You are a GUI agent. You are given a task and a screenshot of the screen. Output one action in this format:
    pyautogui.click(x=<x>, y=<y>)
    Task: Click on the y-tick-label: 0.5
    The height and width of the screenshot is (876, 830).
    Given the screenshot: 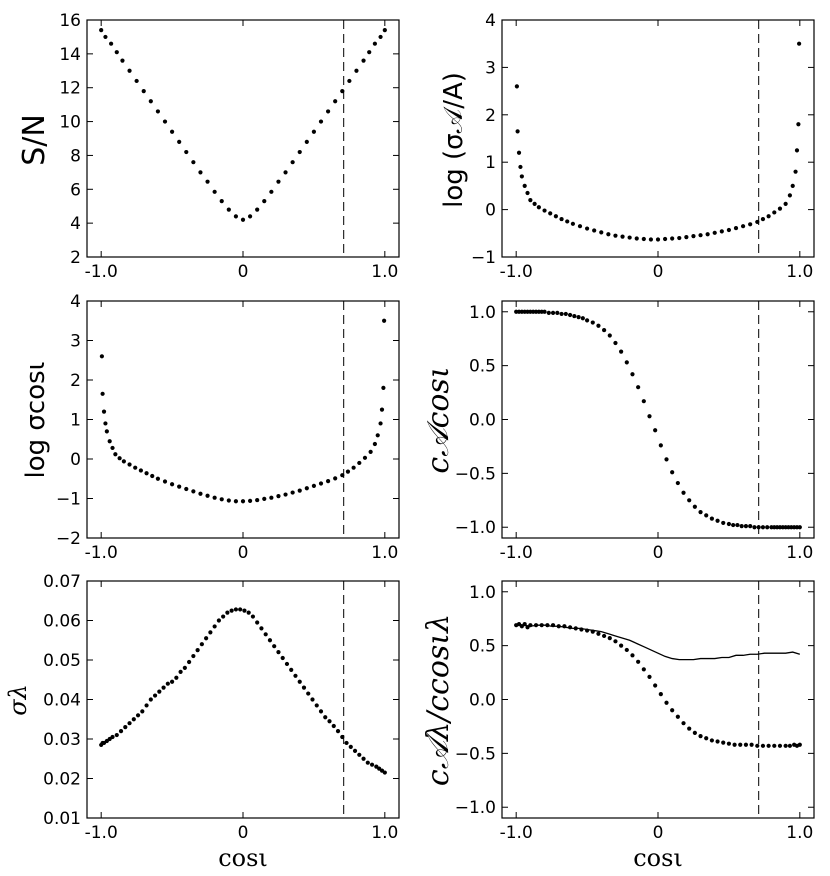 What is the action you would take?
    pyautogui.click(x=482, y=367)
    